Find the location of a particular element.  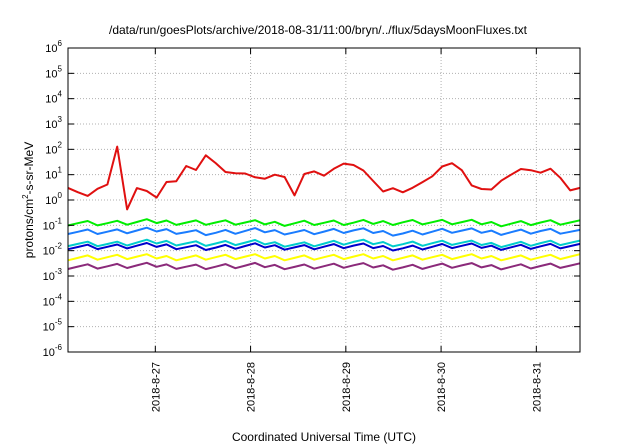

y-tick-label-exp: 1 is located at coordinates (60, 170).